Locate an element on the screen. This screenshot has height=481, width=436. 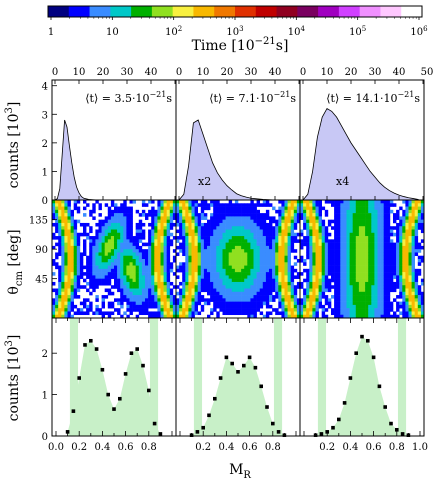
colorbar-segment is located at coordinates (287, 11).